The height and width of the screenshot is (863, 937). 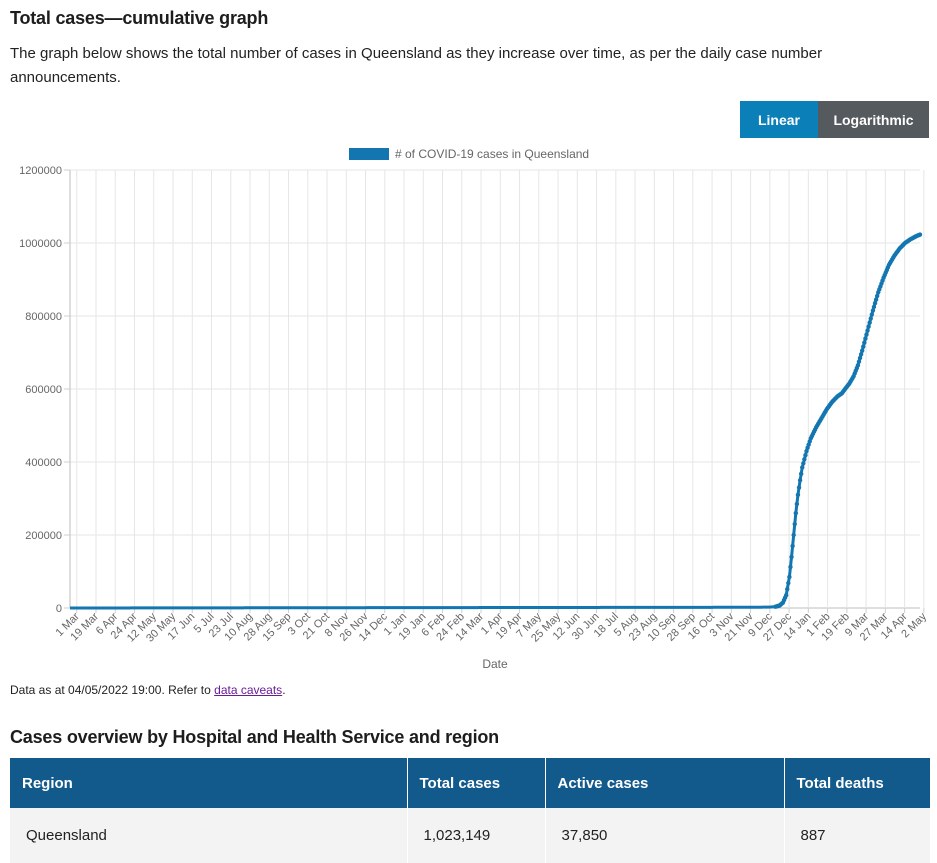 I want to click on y-axis-ticks: 1200000 1000000 800000 600000 400000 200000 0, so click(x=44, y=390).